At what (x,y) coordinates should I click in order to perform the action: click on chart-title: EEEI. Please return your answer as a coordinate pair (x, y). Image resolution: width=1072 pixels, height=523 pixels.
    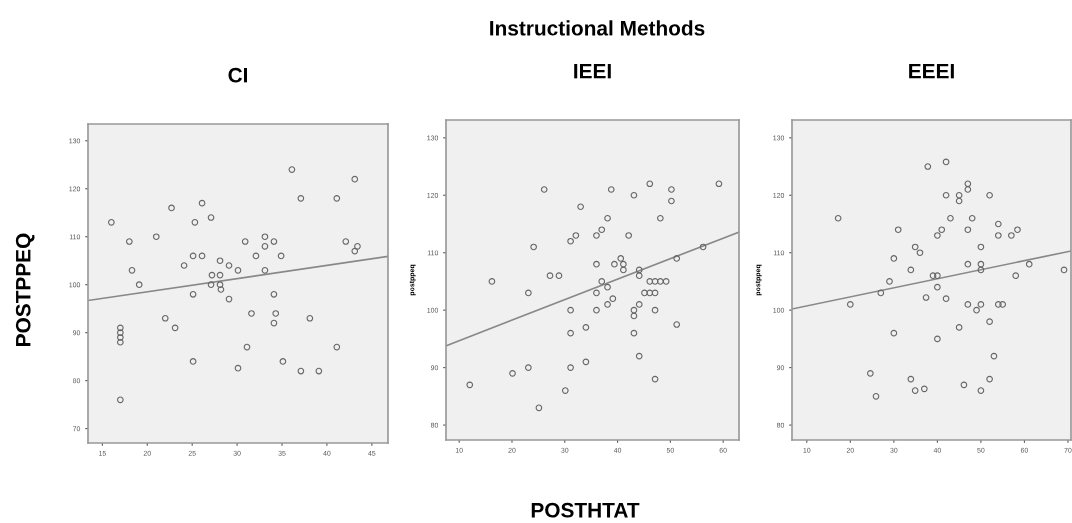
    Looking at the image, I should click on (931, 71).